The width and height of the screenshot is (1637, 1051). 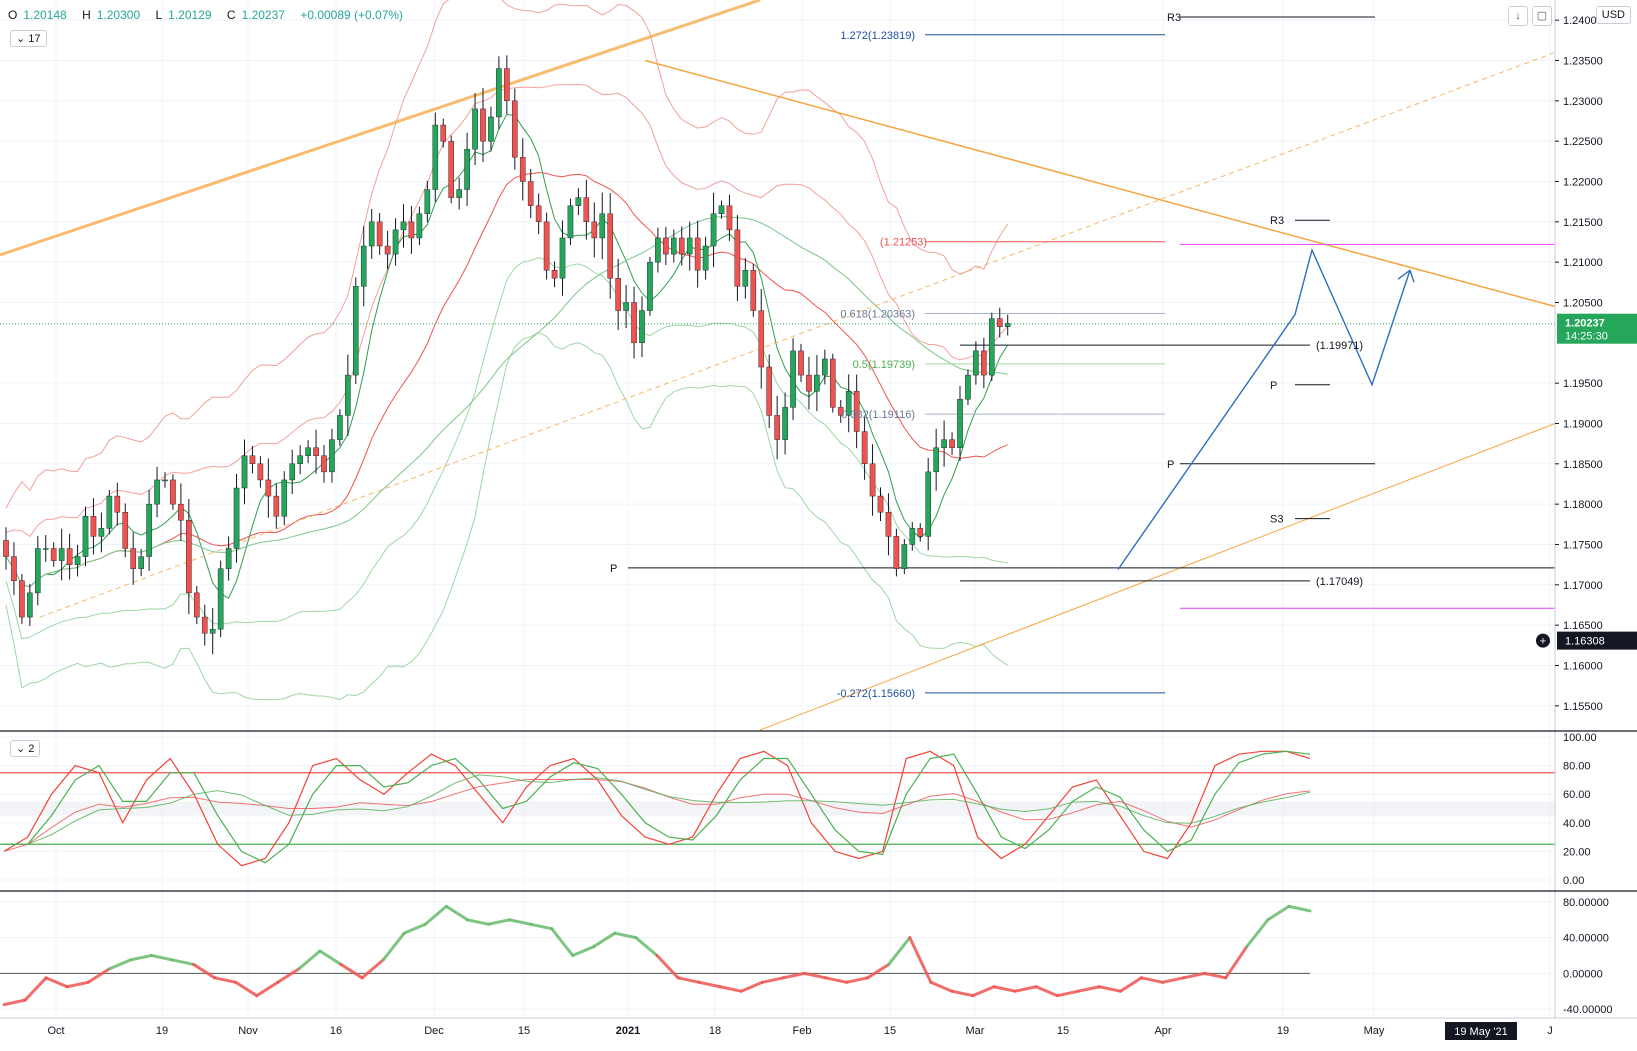 What do you see at coordinates (975, 1031) in the screenshot?
I see `time-tick-label: Mar` at bounding box center [975, 1031].